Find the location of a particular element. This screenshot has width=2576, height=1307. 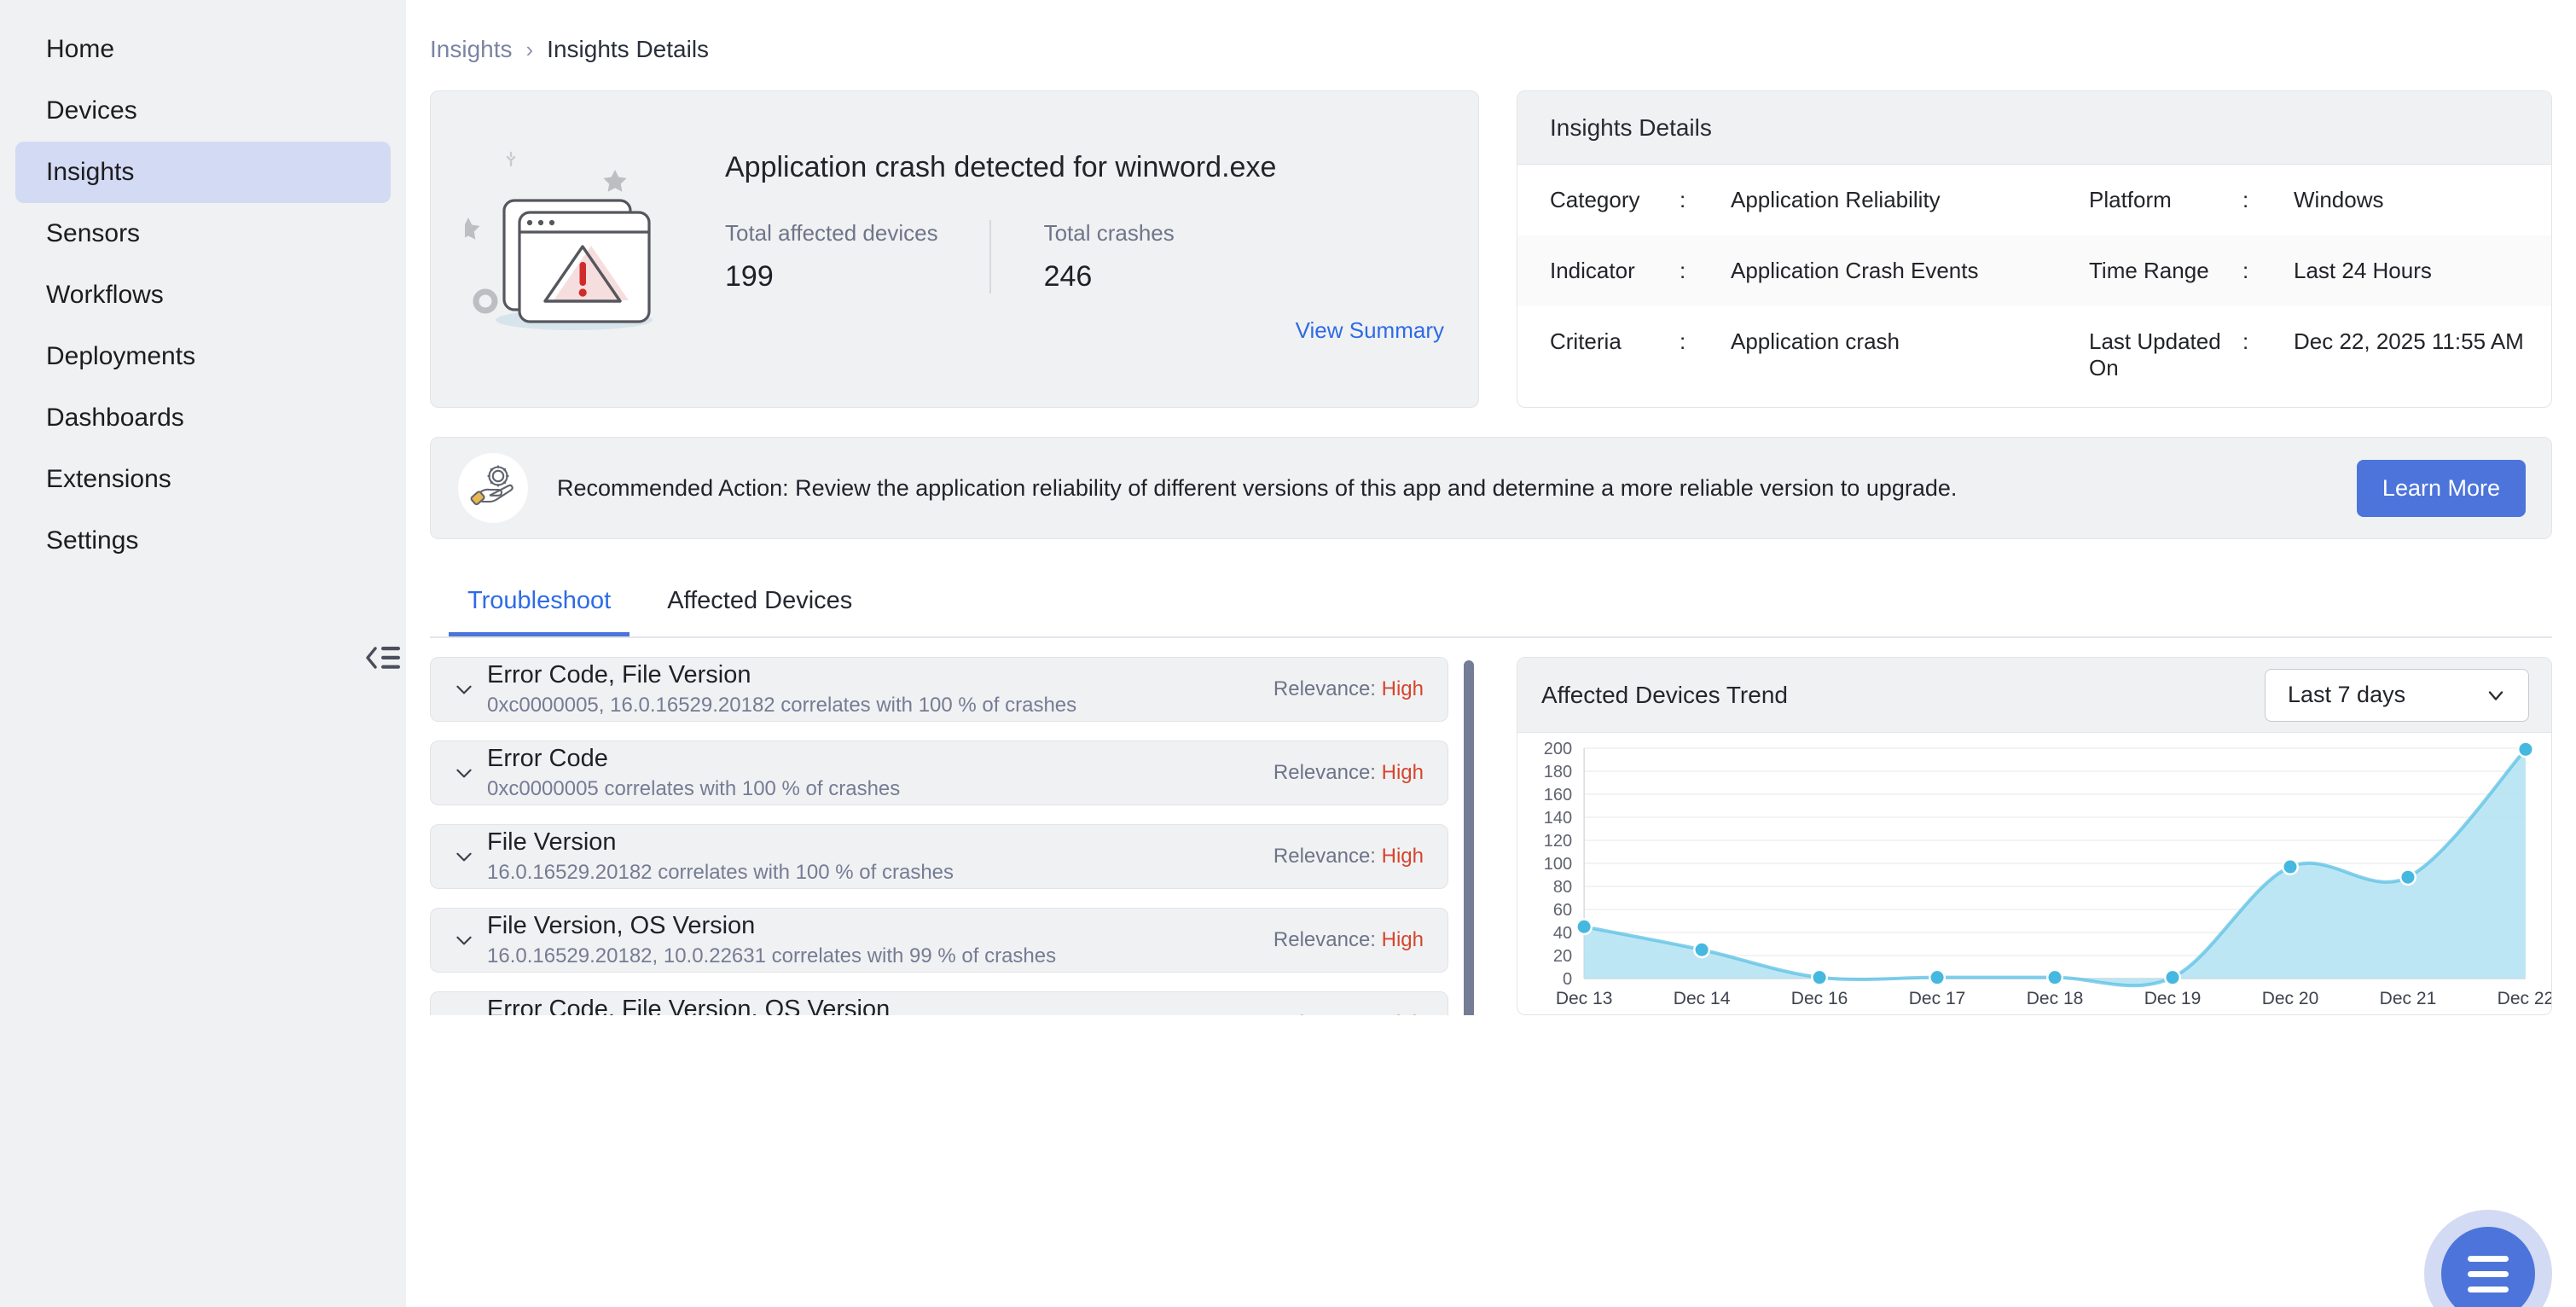

insights-details-header: Insights Details is located at coordinates (2034, 128).